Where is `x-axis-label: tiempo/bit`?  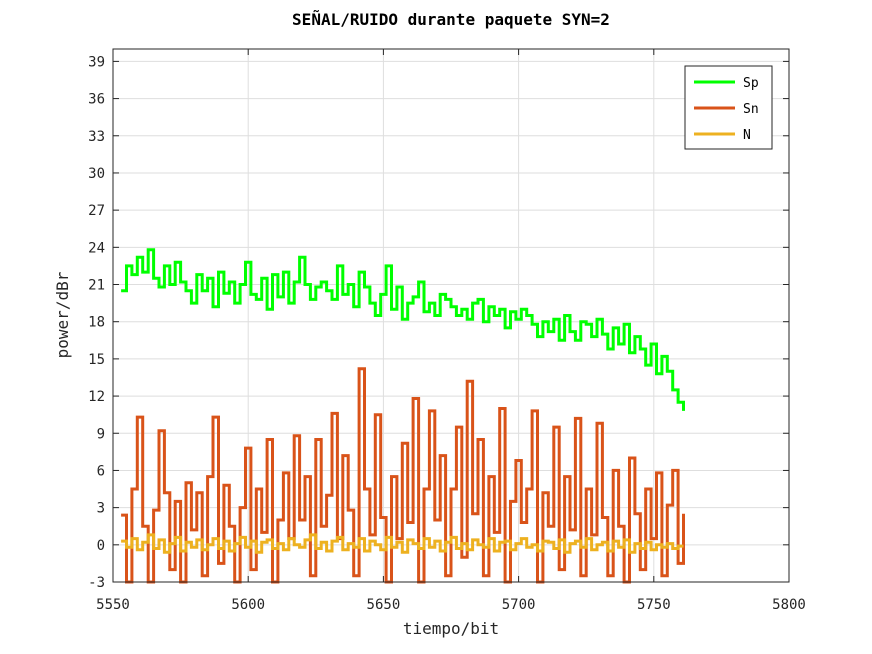
x-axis-label: tiempo/bit is located at coordinates (451, 628).